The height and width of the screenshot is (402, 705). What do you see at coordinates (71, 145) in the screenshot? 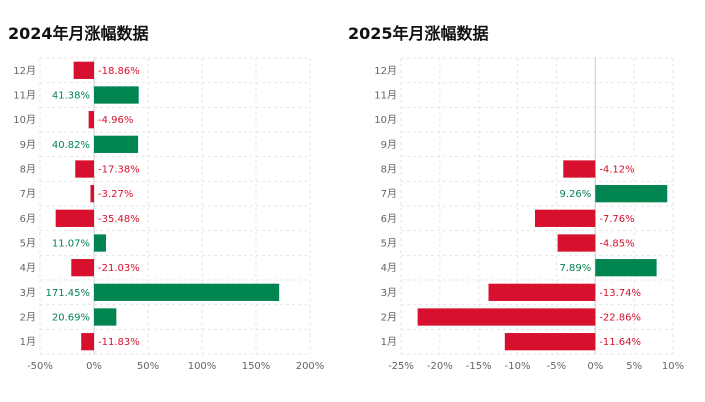
I see `data-label: 40.82%` at bounding box center [71, 145].